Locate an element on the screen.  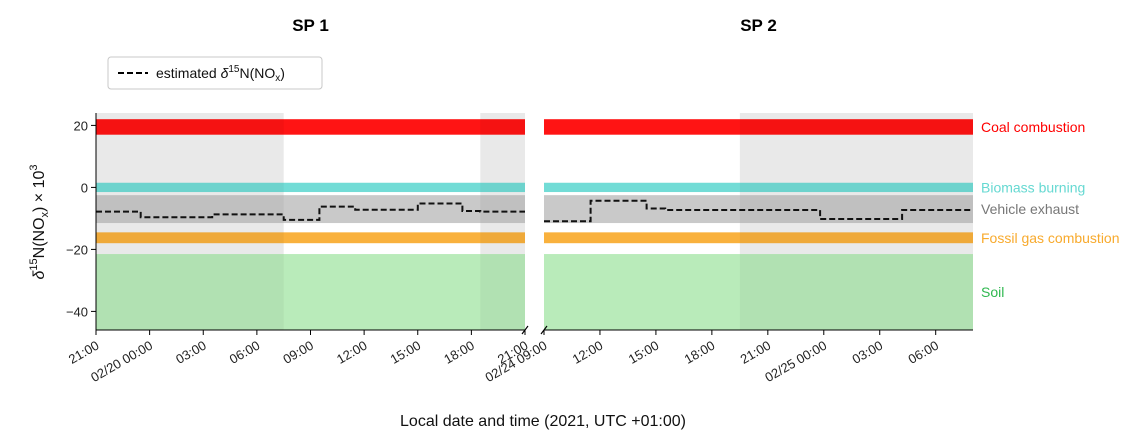
x-tick-label: 09:00 is located at coordinates (298, 352).